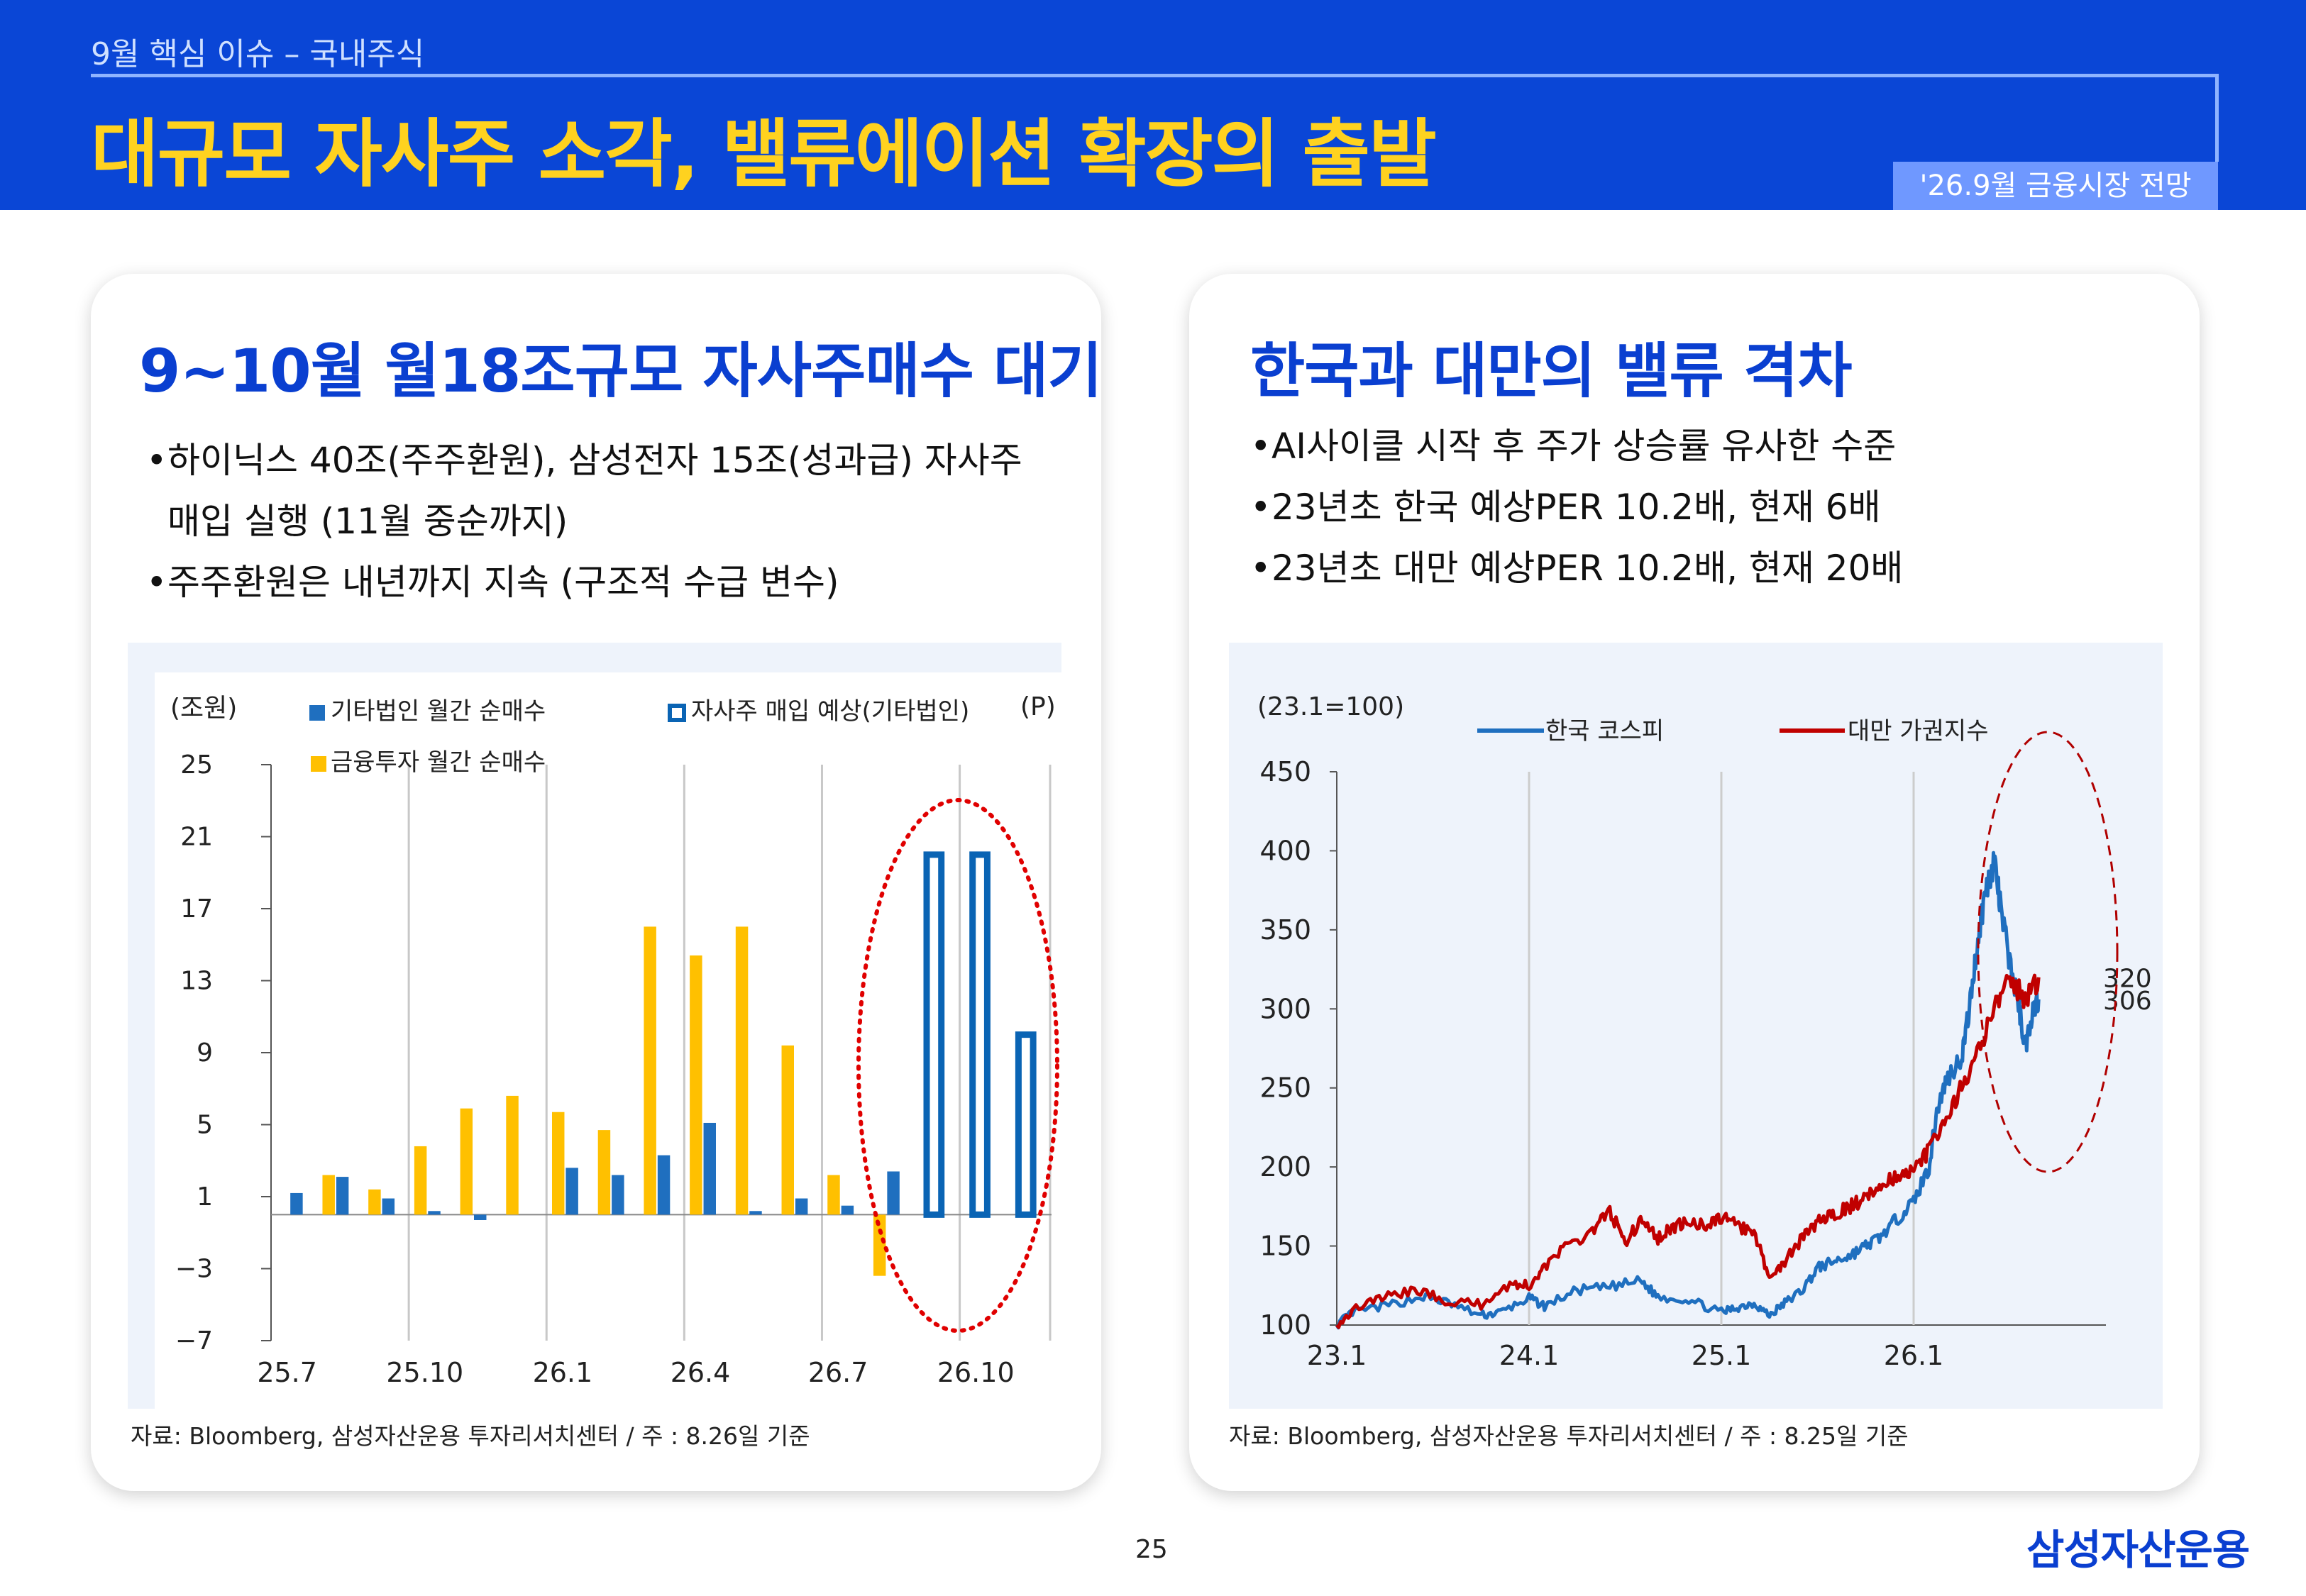 Image resolution: width=2306 pixels, height=1596 pixels. Describe the element at coordinates (438, 711) in the screenshot. I see `legend-label-other-corporate: 기타법인 월간 순매수` at that location.